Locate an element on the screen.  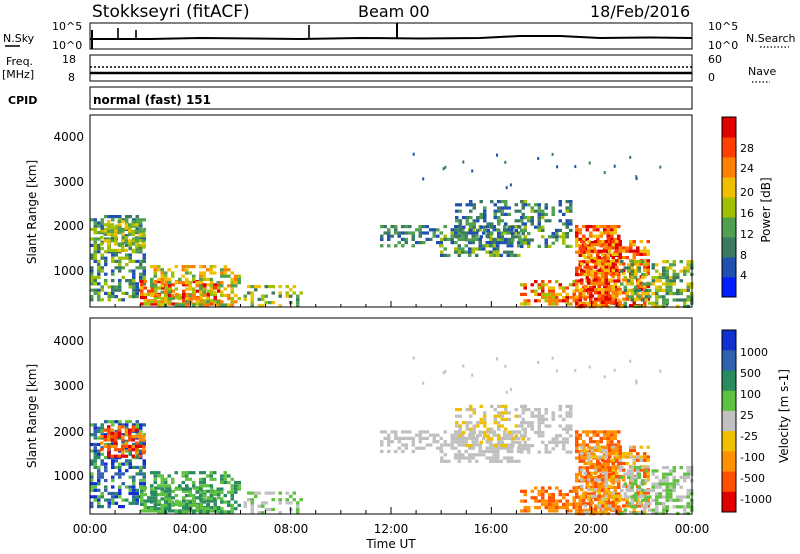
power-cbar-segment is located at coordinates (729, 127).